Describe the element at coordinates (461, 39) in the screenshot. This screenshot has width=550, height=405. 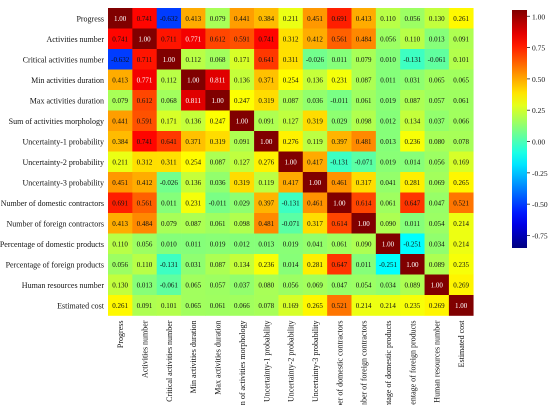
I see `cell-value-label: 0.091` at that location.